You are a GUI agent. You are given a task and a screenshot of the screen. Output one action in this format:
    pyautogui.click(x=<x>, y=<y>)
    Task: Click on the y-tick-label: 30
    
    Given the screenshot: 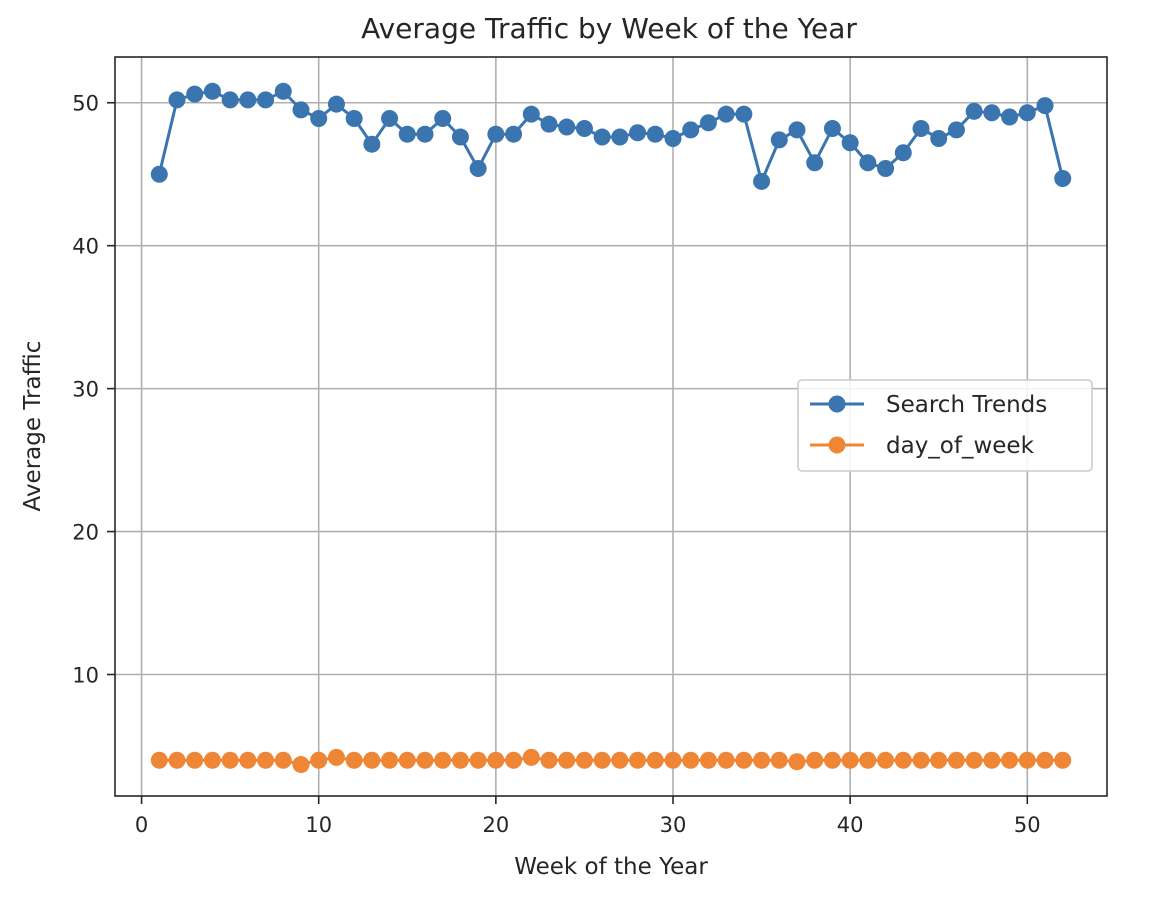 What is the action you would take?
    pyautogui.click(x=85, y=390)
    